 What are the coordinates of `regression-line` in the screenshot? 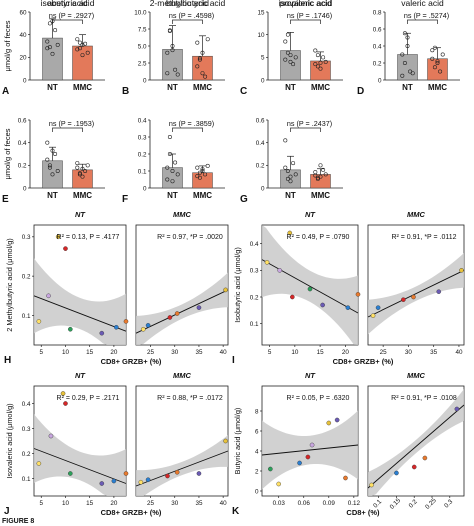 It's located at (80, 466).